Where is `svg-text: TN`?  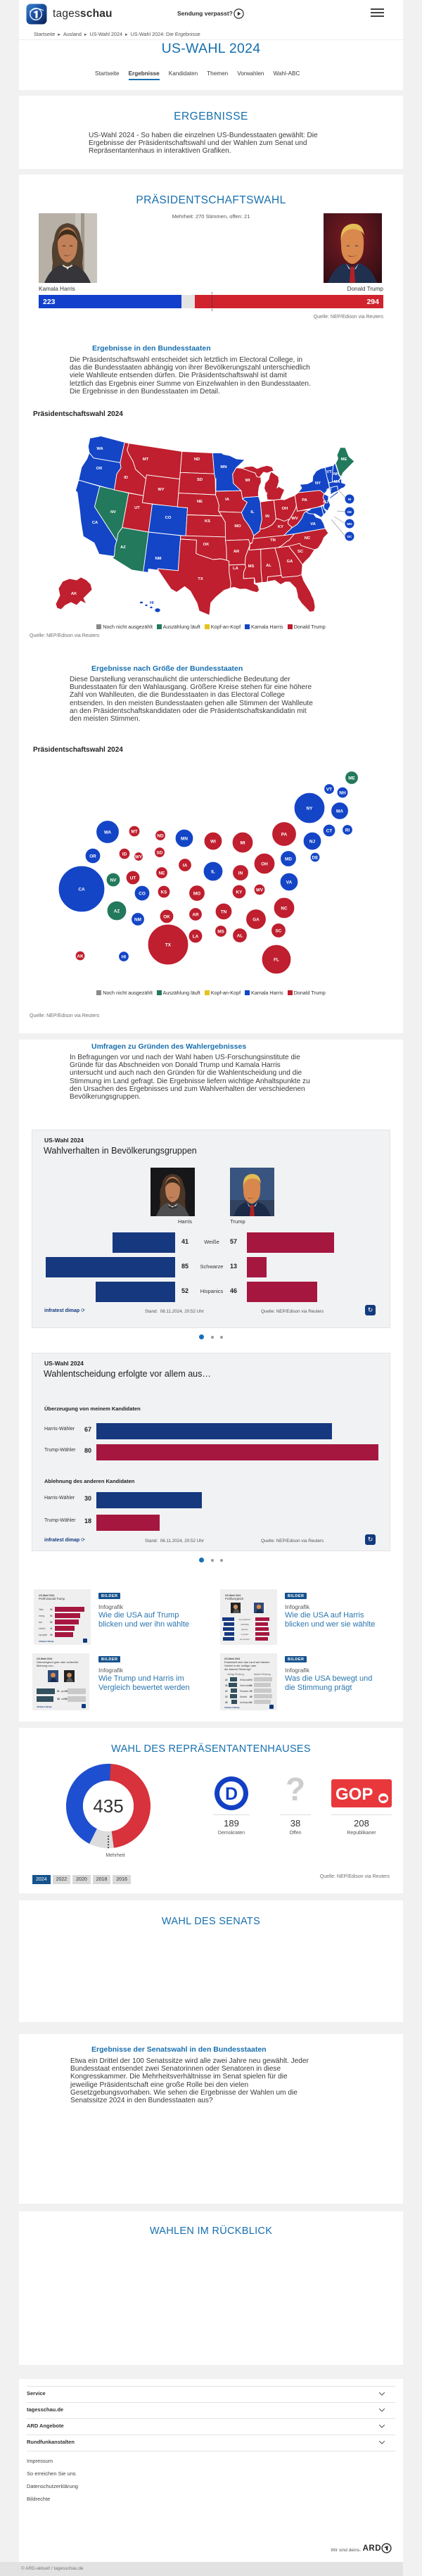
svg-text: TN is located at coordinates (224, 911).